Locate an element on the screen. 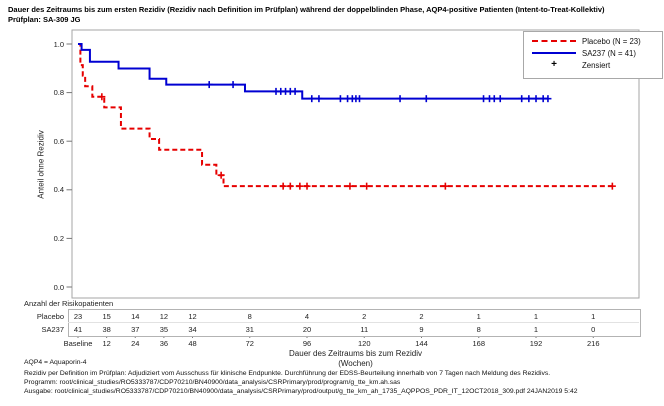 This screenshot has width=664, height=406. legend-item-sa237: SA237 (N = 41) is located at coordinates (584, 53).